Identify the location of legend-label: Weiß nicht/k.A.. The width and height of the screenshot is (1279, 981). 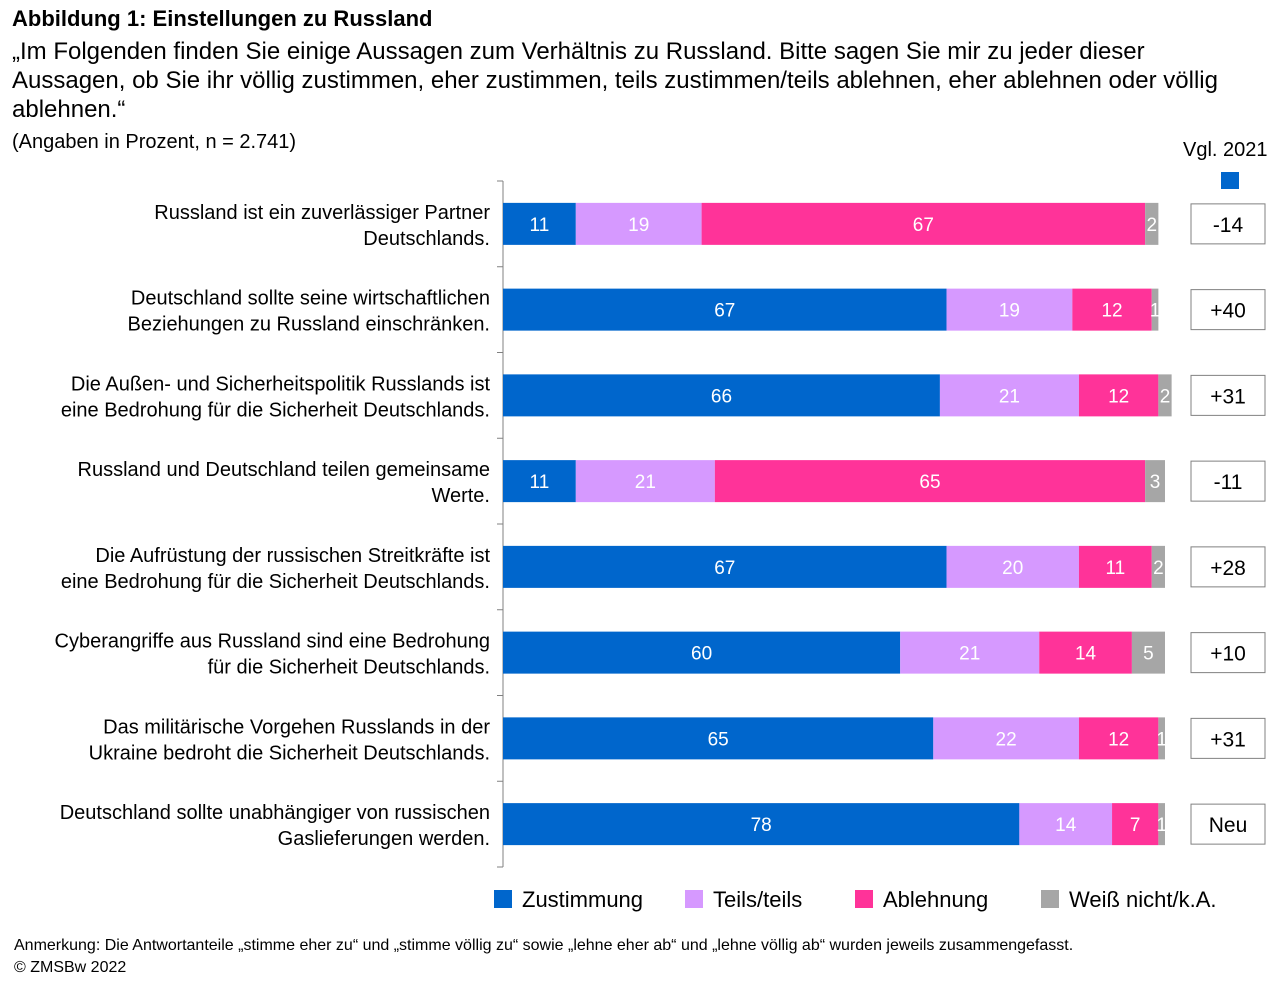
(1143, 899).